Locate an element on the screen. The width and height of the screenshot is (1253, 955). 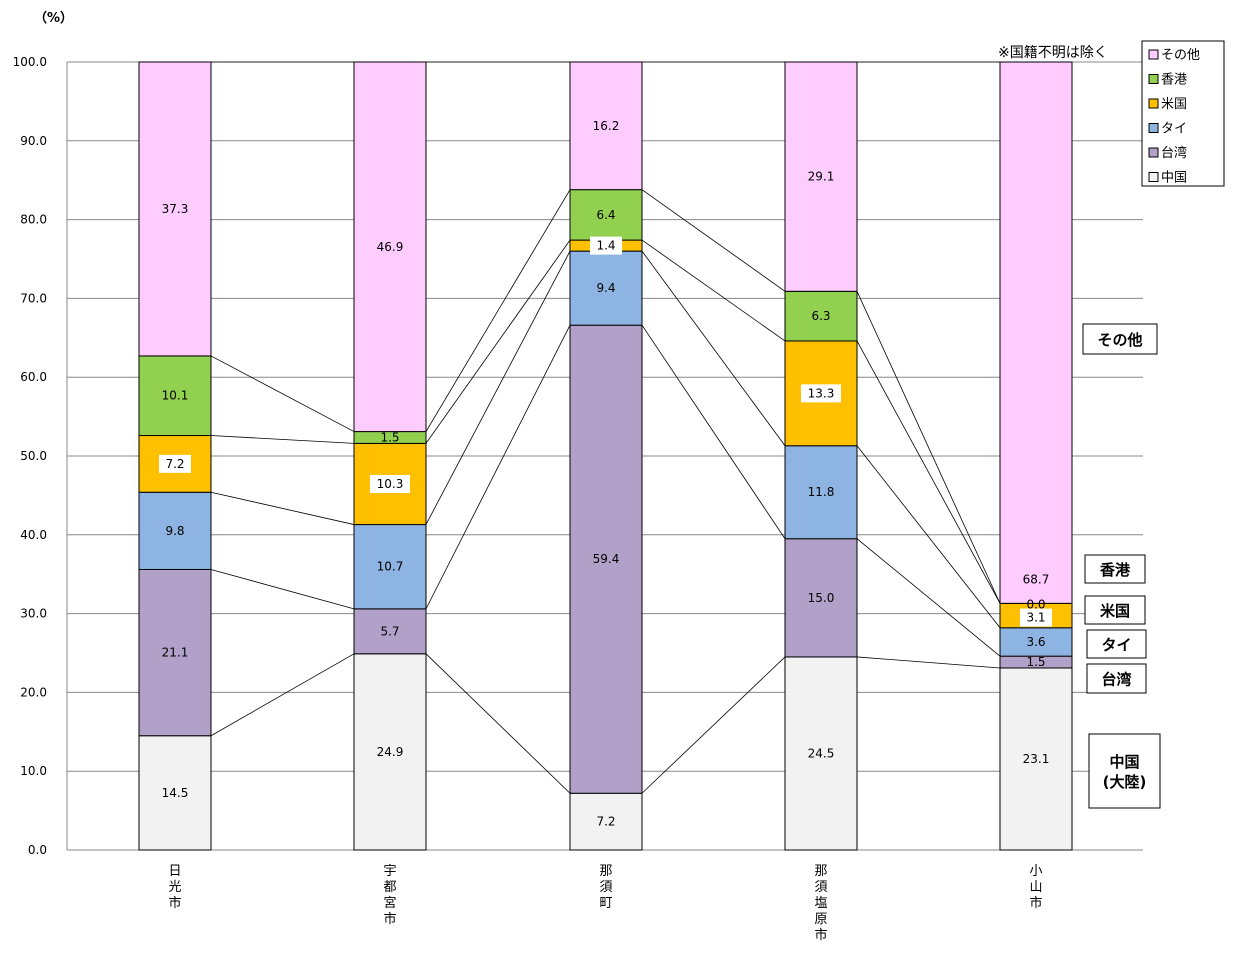
y-tick-label: 70.0 is located at coordinates (33, 298).